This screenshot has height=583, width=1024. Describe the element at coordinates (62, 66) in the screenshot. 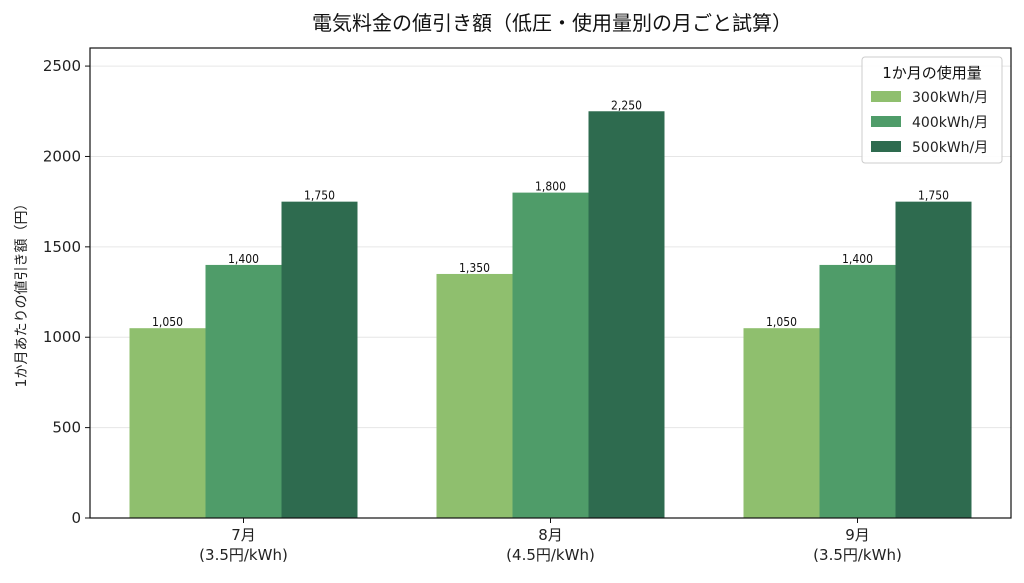

I see `y-tick-label: 2500` at that location.